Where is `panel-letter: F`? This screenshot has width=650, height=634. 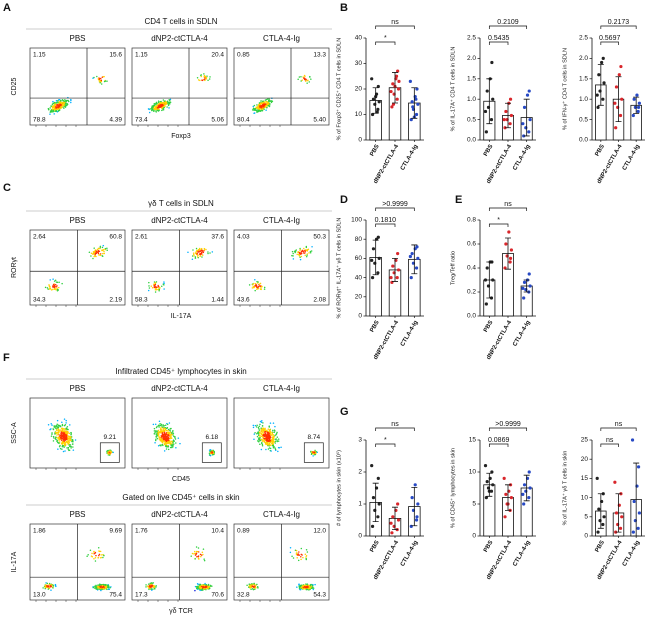 panel-letter: F is located at coordinates (6, 358).